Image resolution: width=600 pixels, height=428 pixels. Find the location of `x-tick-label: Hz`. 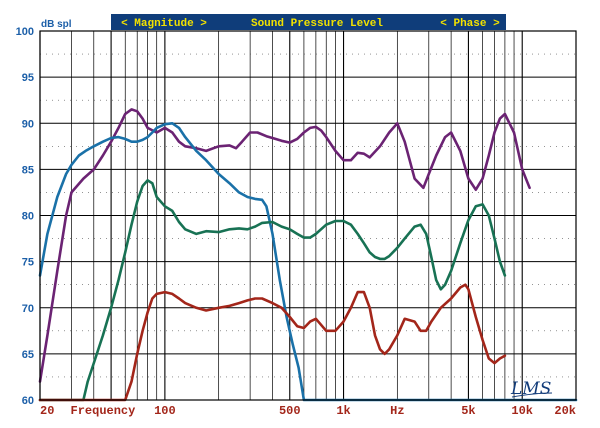

x-tick-label: Hz is located at coordinates (397, 411).